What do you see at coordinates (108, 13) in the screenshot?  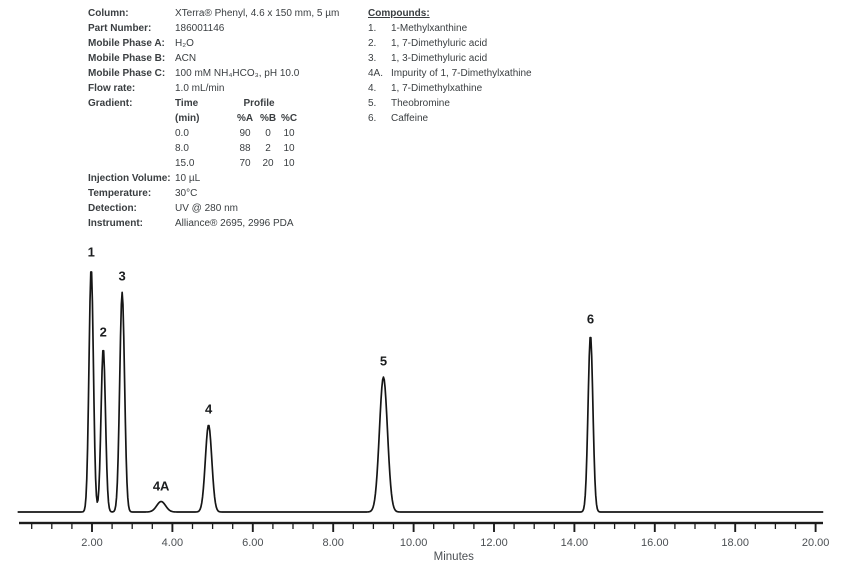 I see `method-field-label: Column:` at bounding box center [108, 13].